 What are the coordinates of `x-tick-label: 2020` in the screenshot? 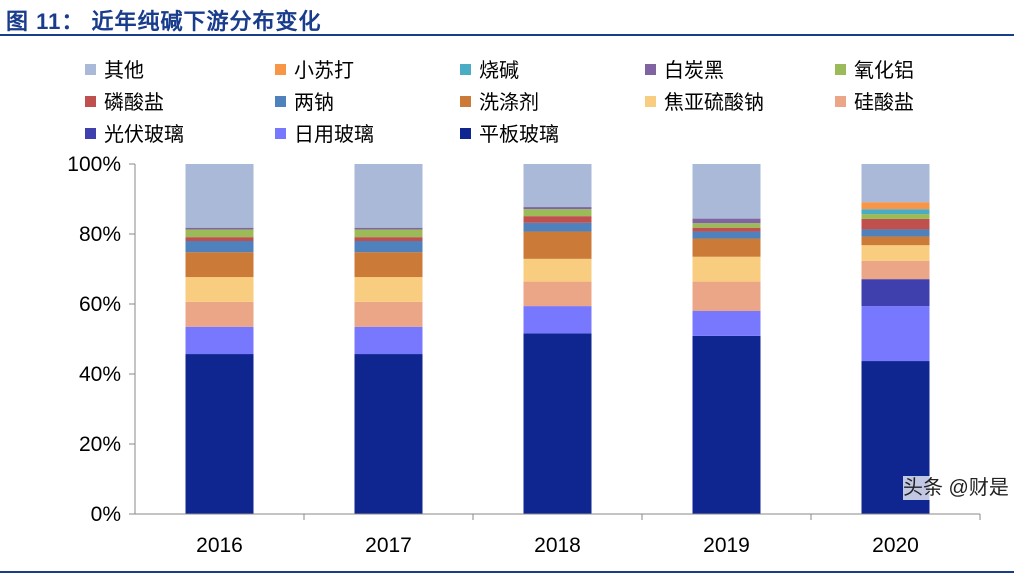 It's located at (895, 545).